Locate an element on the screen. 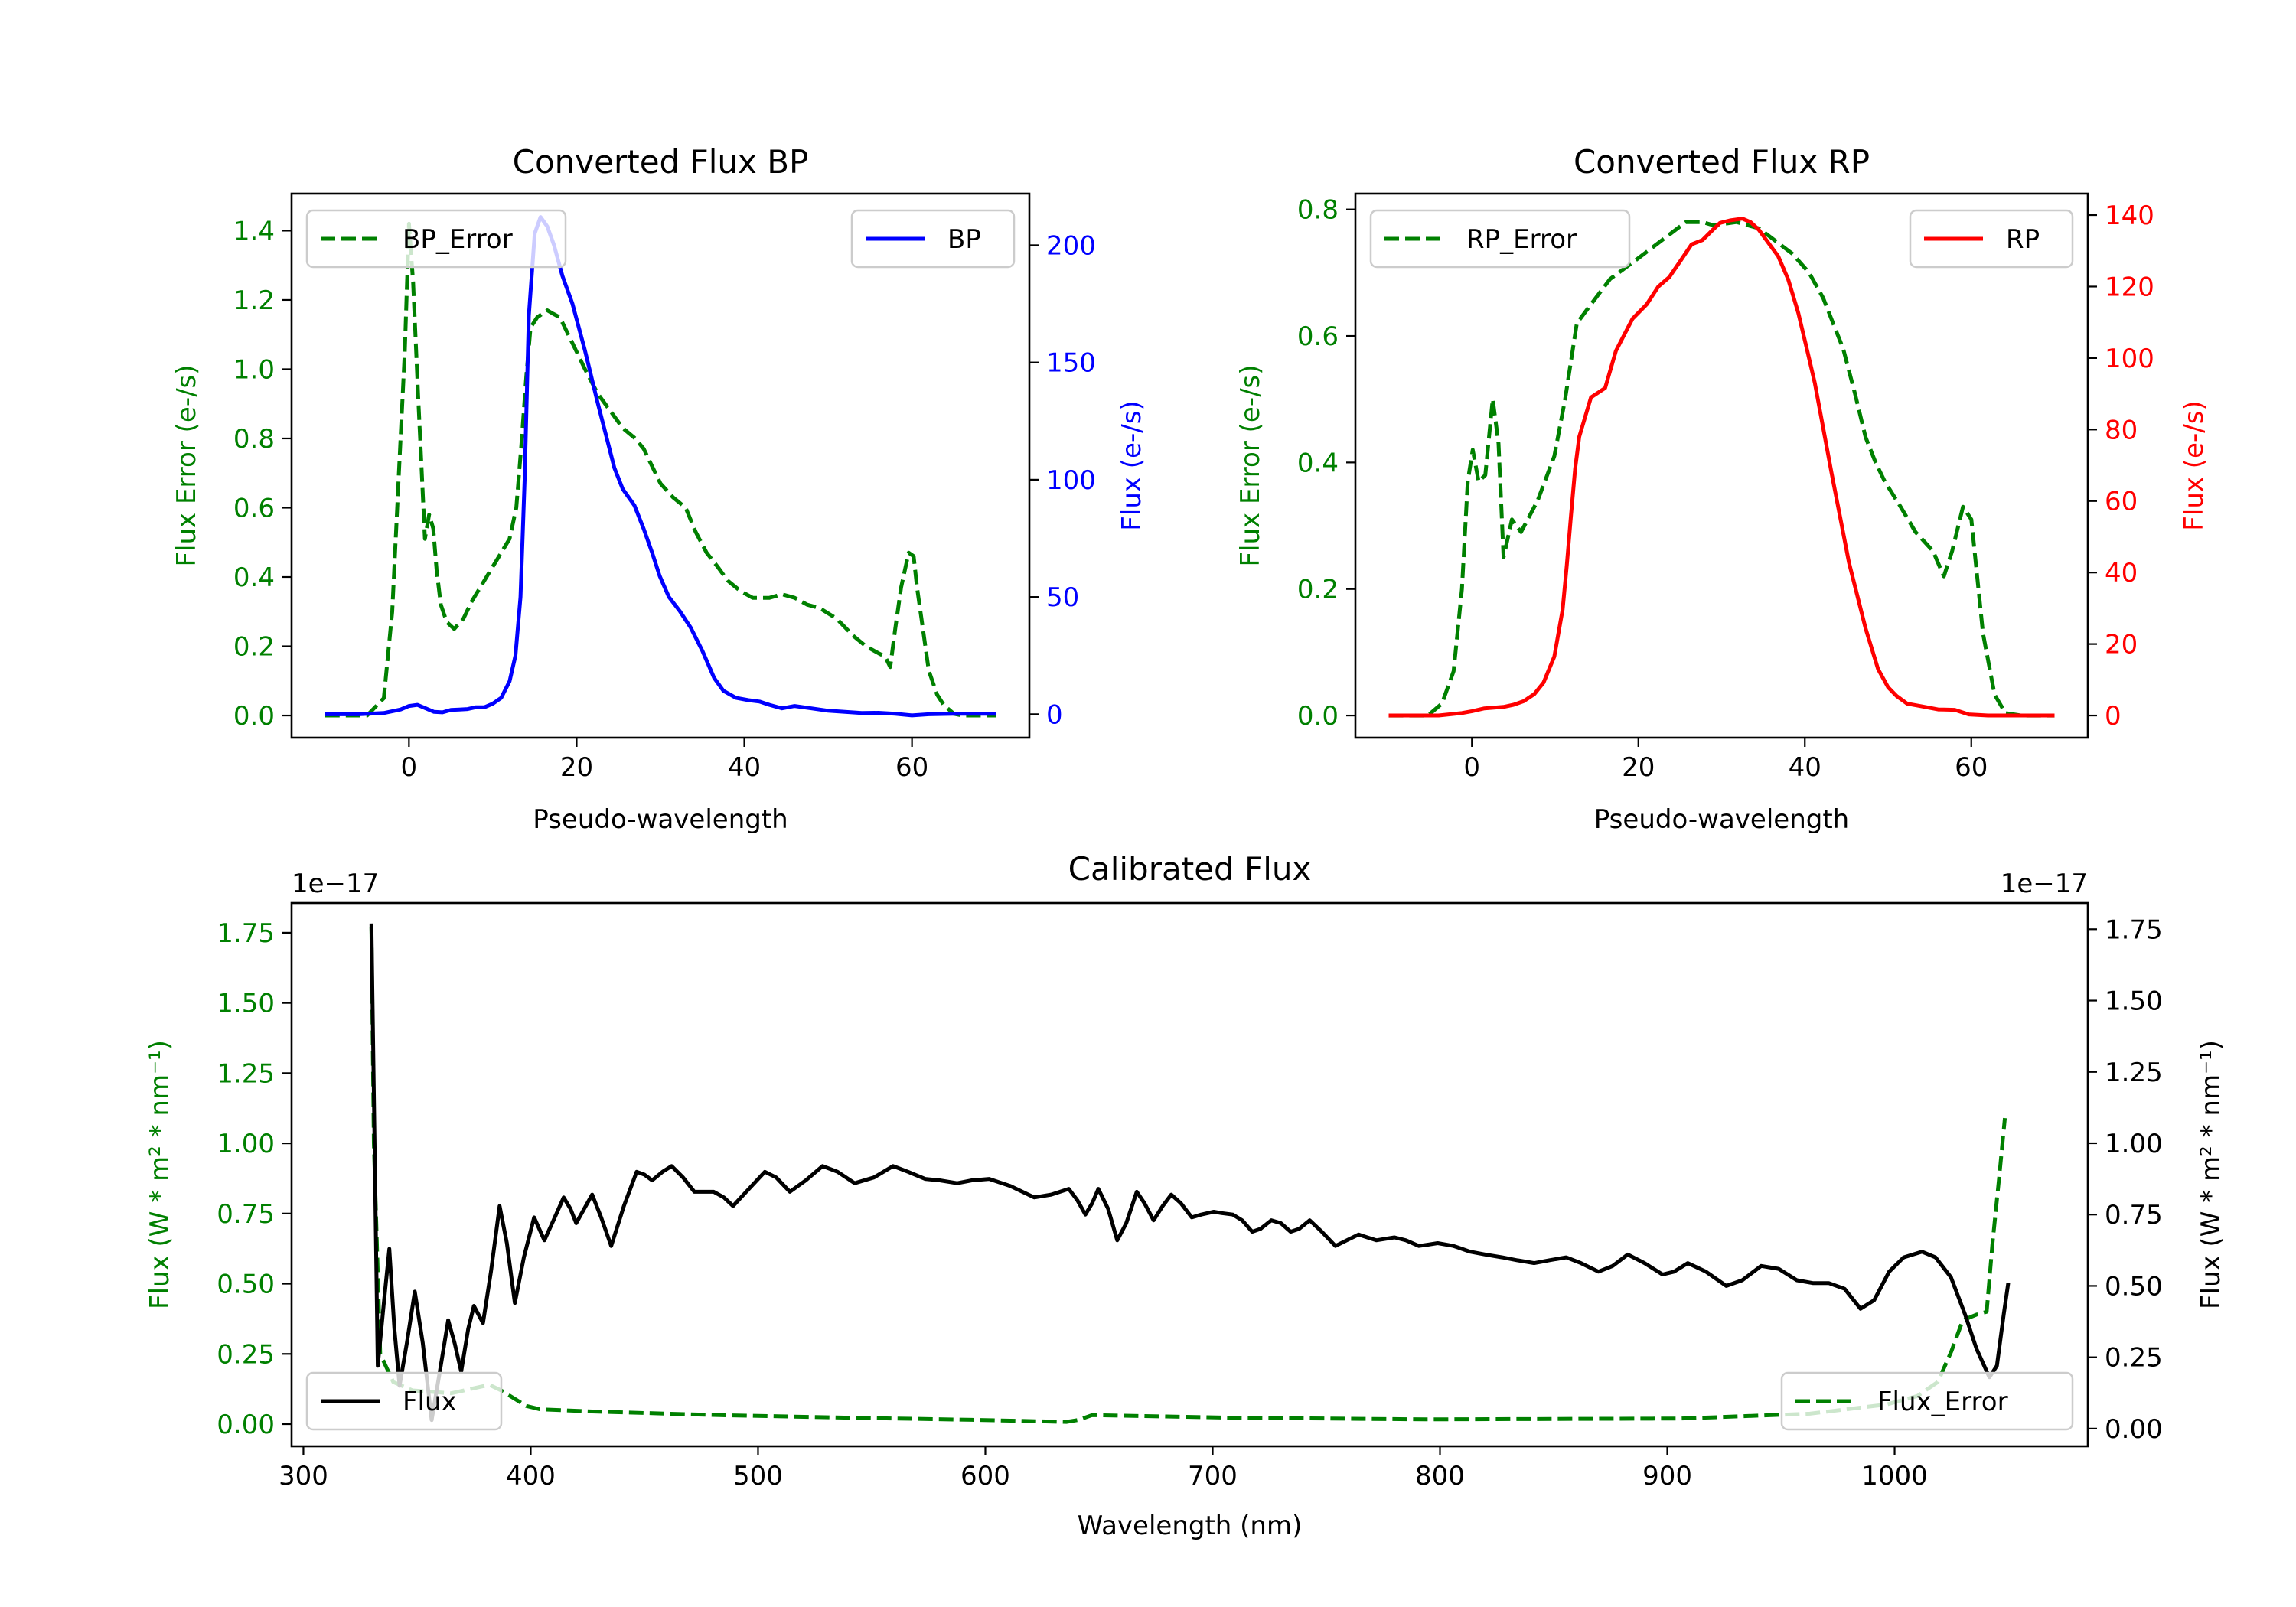 This screenshot has width=2296, height=1607. y-left-tick-label: 1.50 is located at coordinates (246, 1004).